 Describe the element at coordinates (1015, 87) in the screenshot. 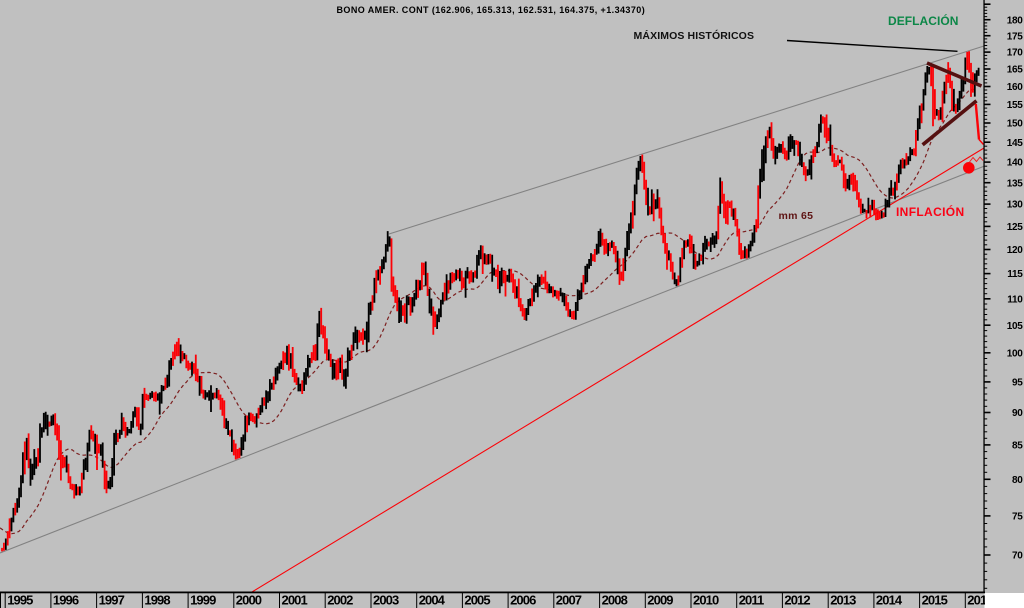

I see `svg-text: 160` at that location.